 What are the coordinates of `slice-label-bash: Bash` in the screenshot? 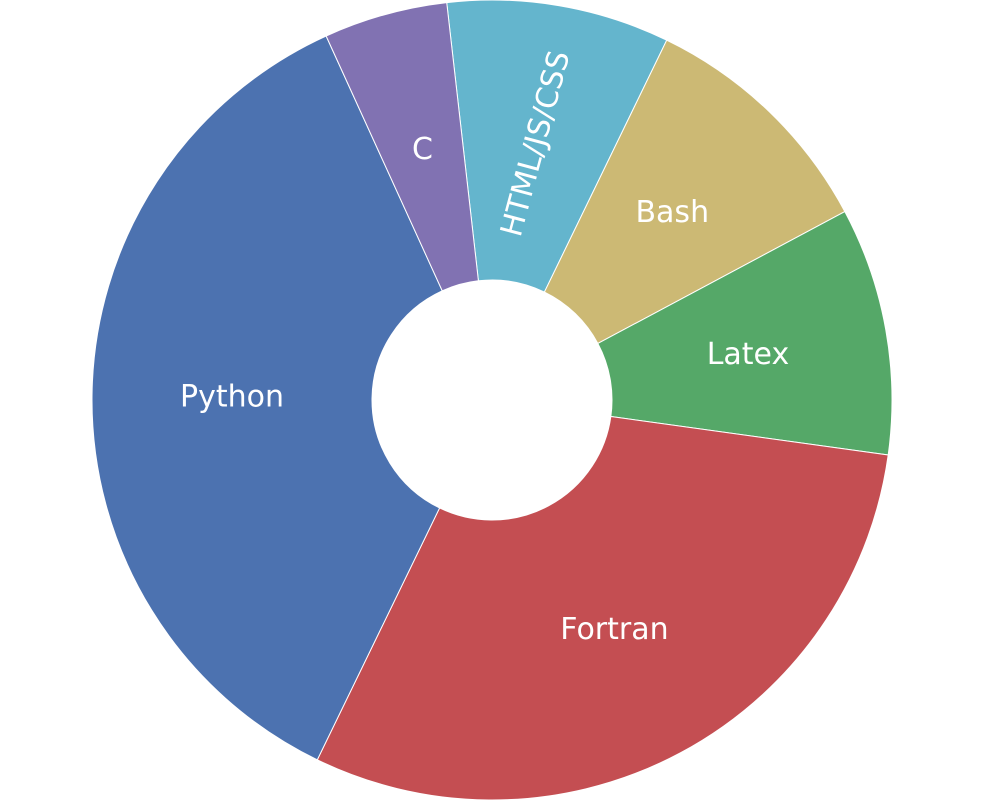 It's located at (672, 212).